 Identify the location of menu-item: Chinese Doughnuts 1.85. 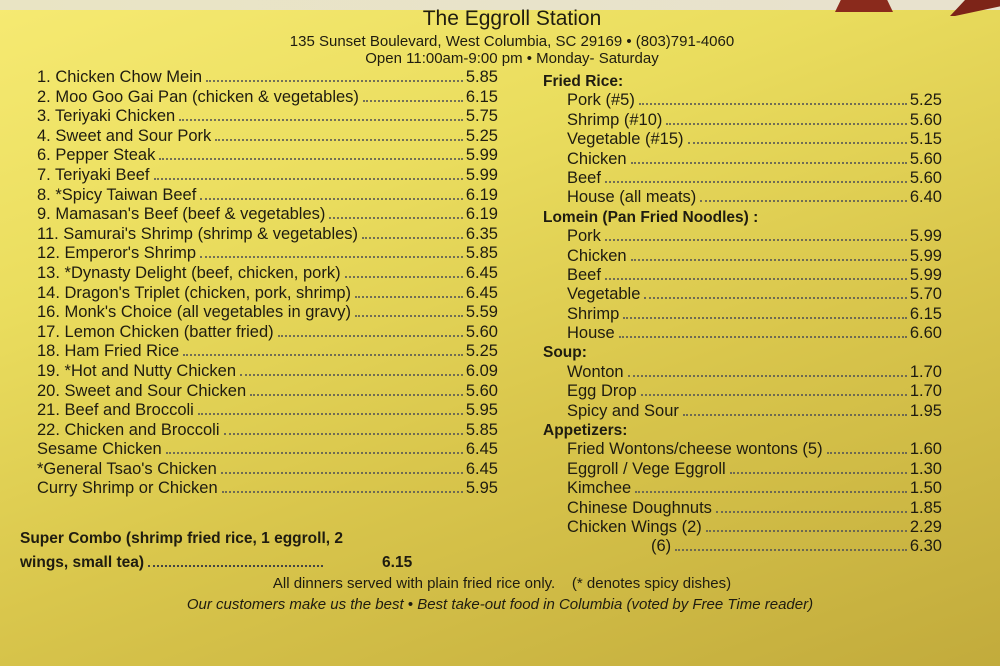
(742, 508).